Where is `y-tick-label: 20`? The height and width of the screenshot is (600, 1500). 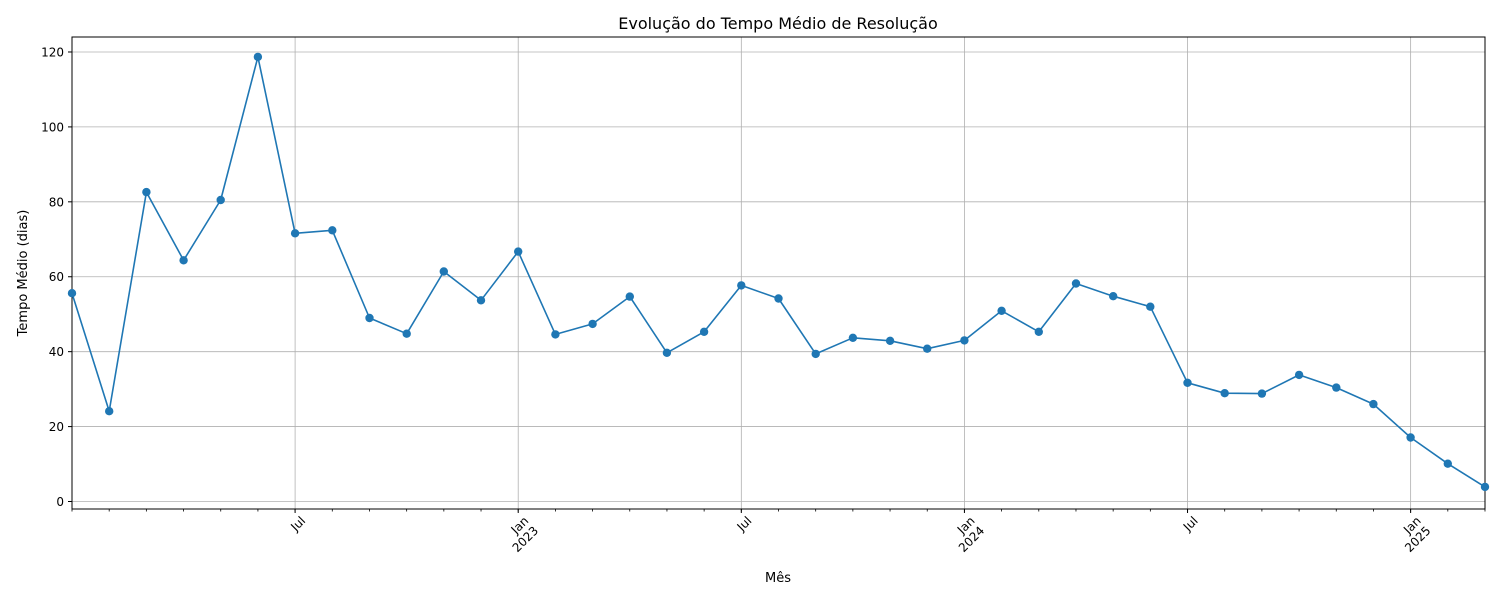 y-tick-label: 20 is located at coordinates (56, 427).